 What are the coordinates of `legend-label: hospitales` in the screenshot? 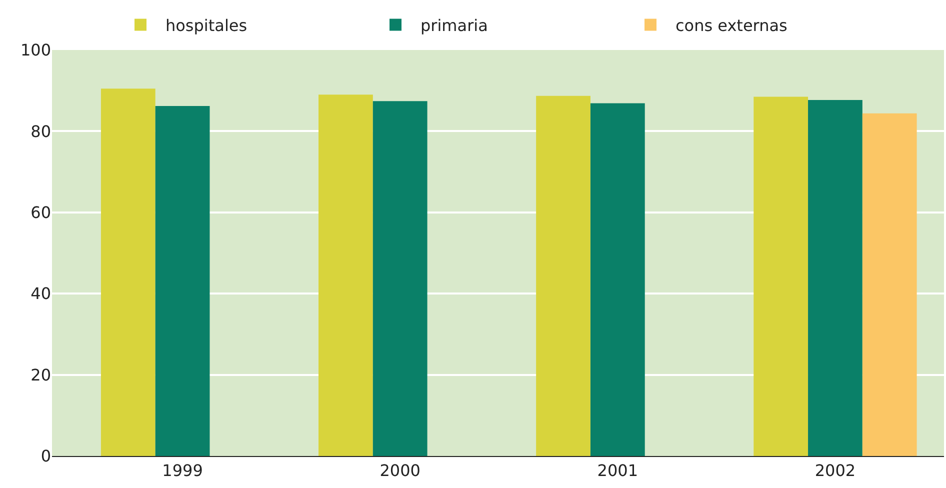 It's located at (207, 26).